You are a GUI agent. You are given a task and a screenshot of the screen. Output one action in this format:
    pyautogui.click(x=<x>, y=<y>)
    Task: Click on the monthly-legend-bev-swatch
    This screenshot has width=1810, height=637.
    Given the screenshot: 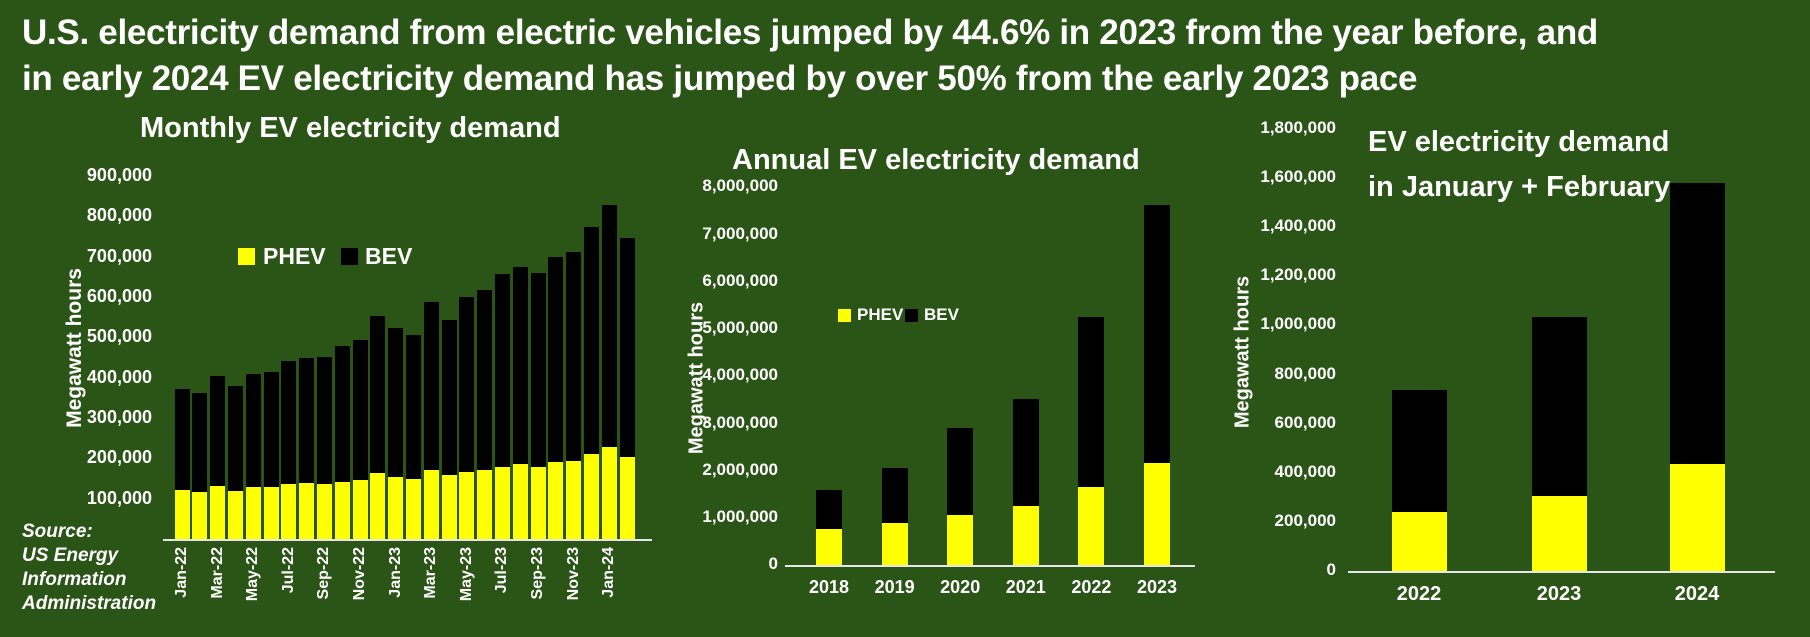 What is the action you would take?
    pyautogui.click(x=349, y=256)
    